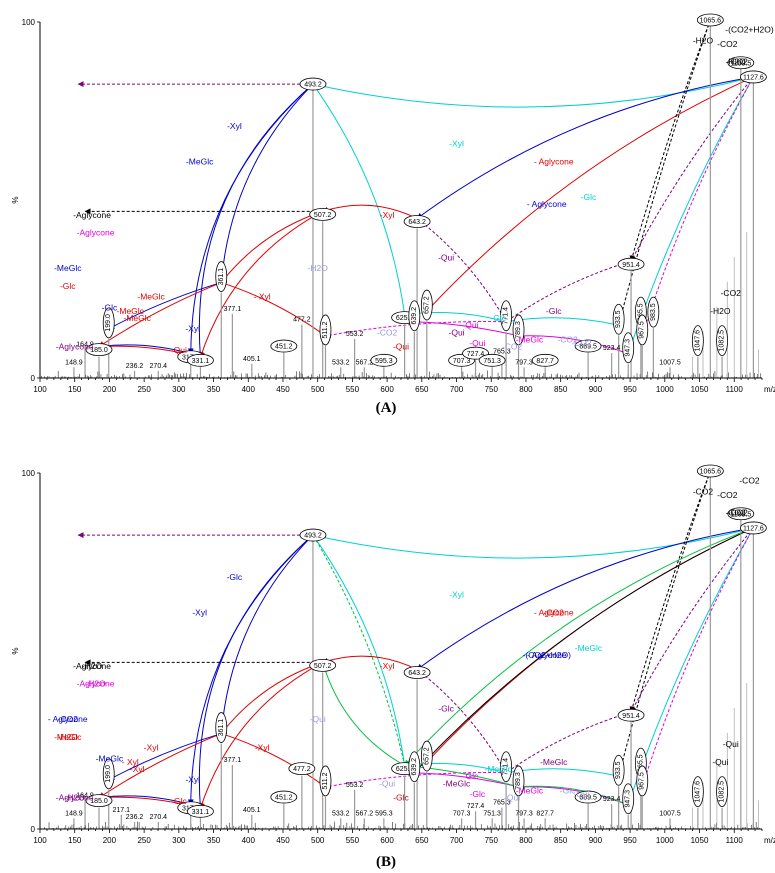 The width and height of the screenshot is (775, 873). What do you see at coordinates (249, 840) in the screenshot?
I see `x-tick-label: 400` at bounding box center [249, 840].